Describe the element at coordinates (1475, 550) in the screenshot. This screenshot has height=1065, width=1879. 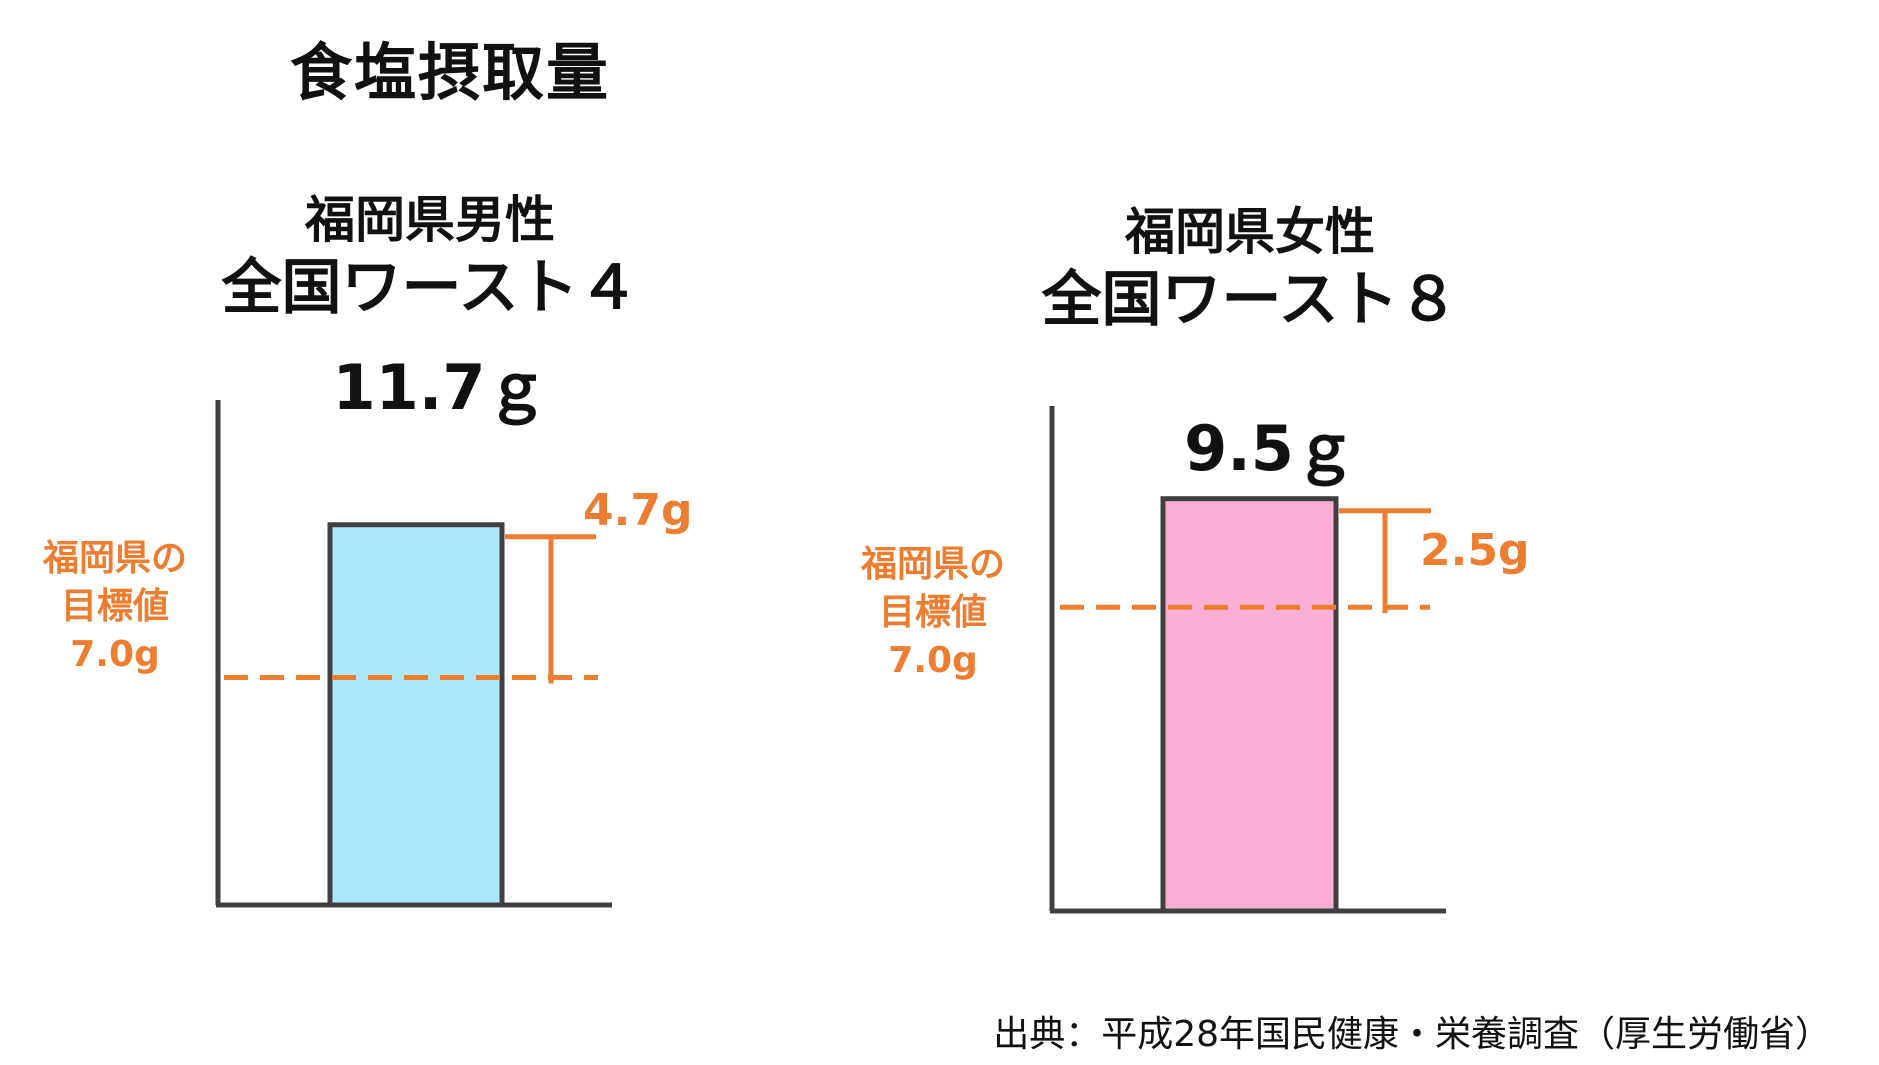
I see `female-difference-label: 2.5g` at that location.